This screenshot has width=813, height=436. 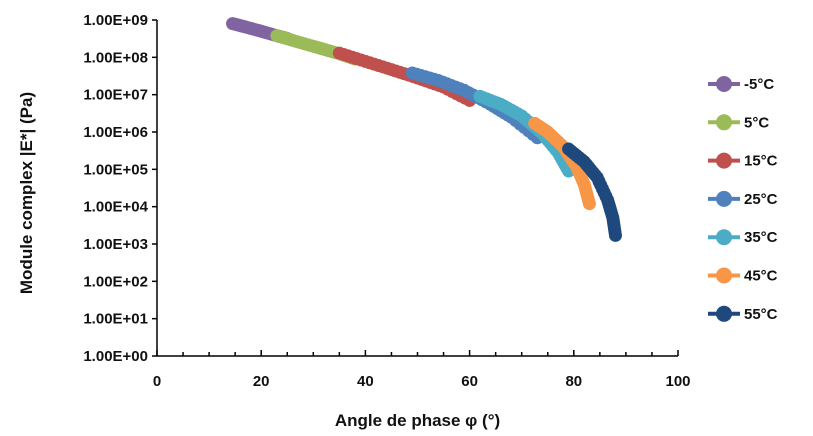 What do you see at coordinates (115, 207) in the screenshot?
I see `y-tick-label: 1.00E+04` at bounding box center [115, 207].